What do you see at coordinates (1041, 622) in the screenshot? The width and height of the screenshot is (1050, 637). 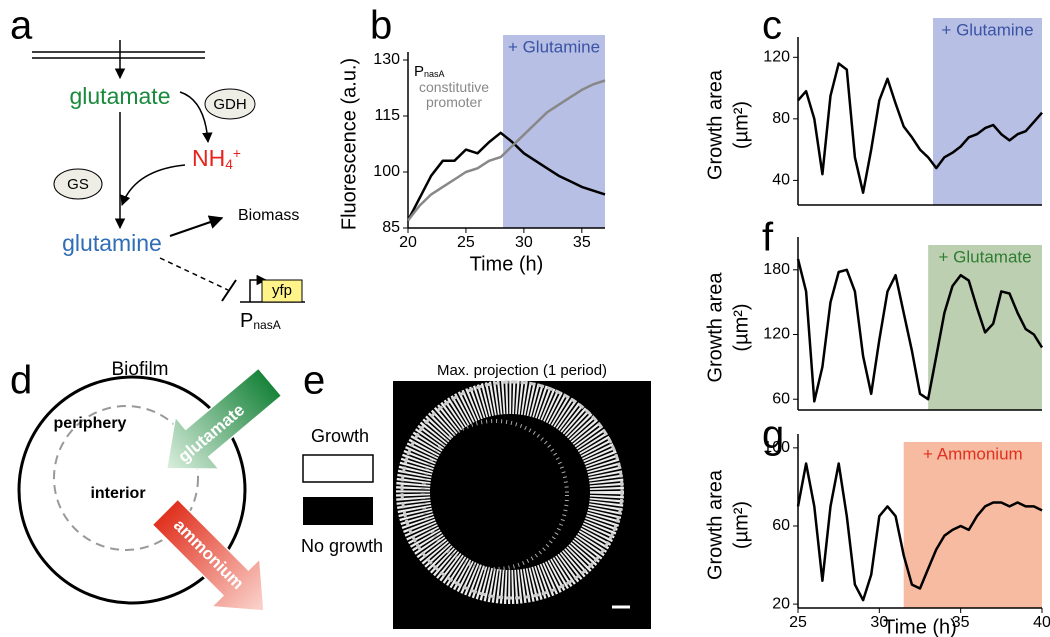 I see `x-tick-label: 40` at bounding box center [1041, 622].